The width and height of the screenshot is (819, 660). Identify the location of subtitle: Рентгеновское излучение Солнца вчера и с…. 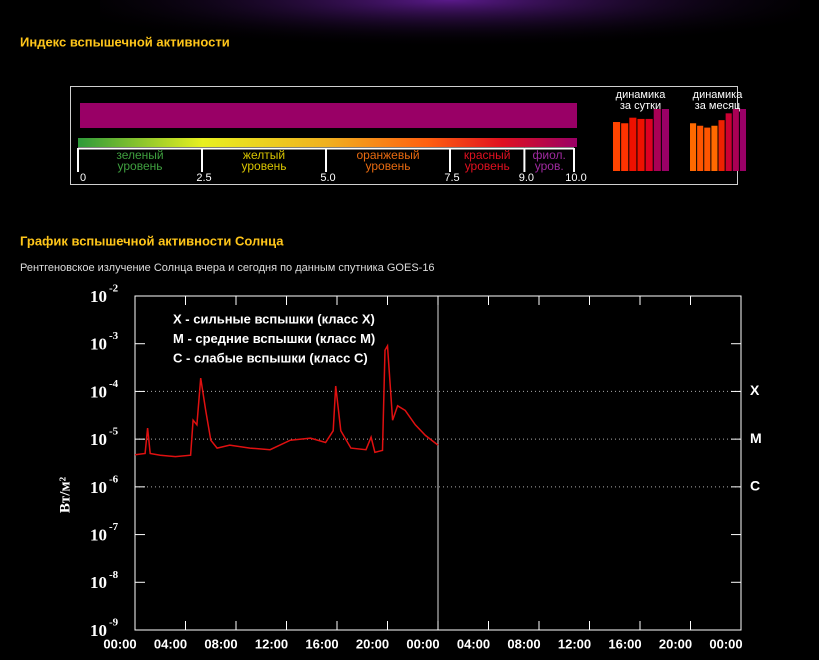
(227, 268).